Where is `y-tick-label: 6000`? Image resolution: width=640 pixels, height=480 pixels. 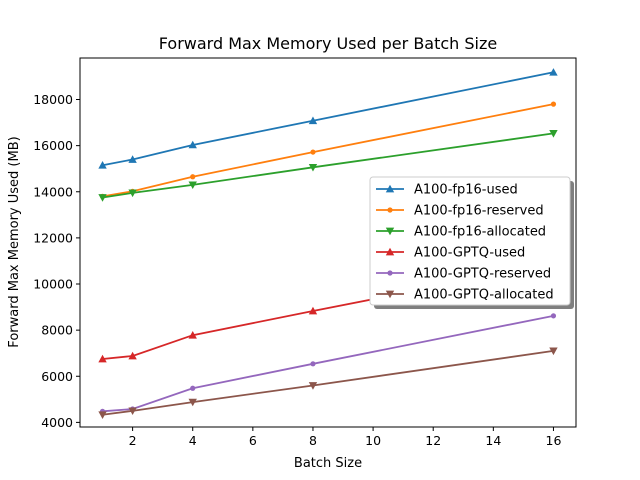 y-tick-label: 6000 is located at coordinates (57, 376).